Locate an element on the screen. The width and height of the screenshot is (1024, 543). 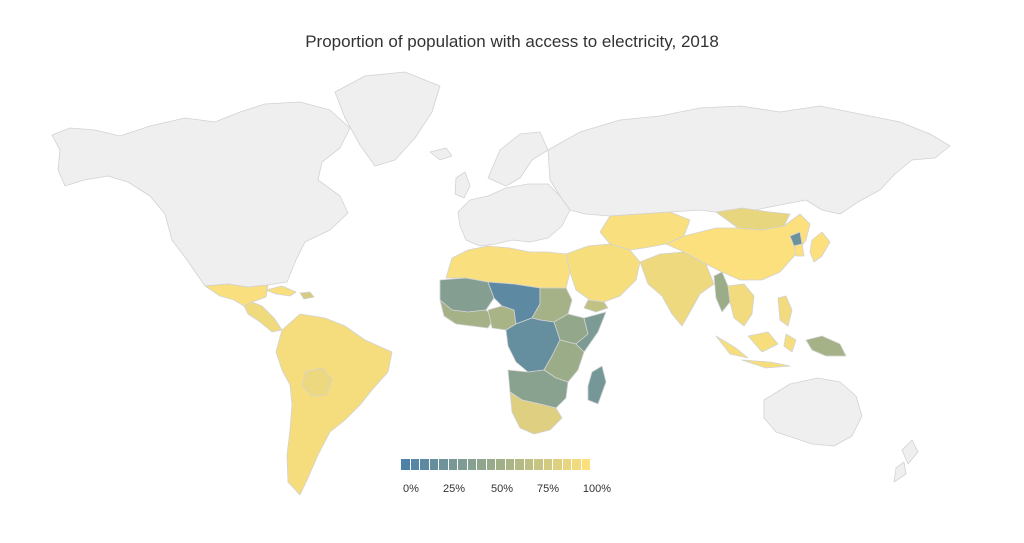
legend-tick-75: 75% is located at coordinates (548, 489).